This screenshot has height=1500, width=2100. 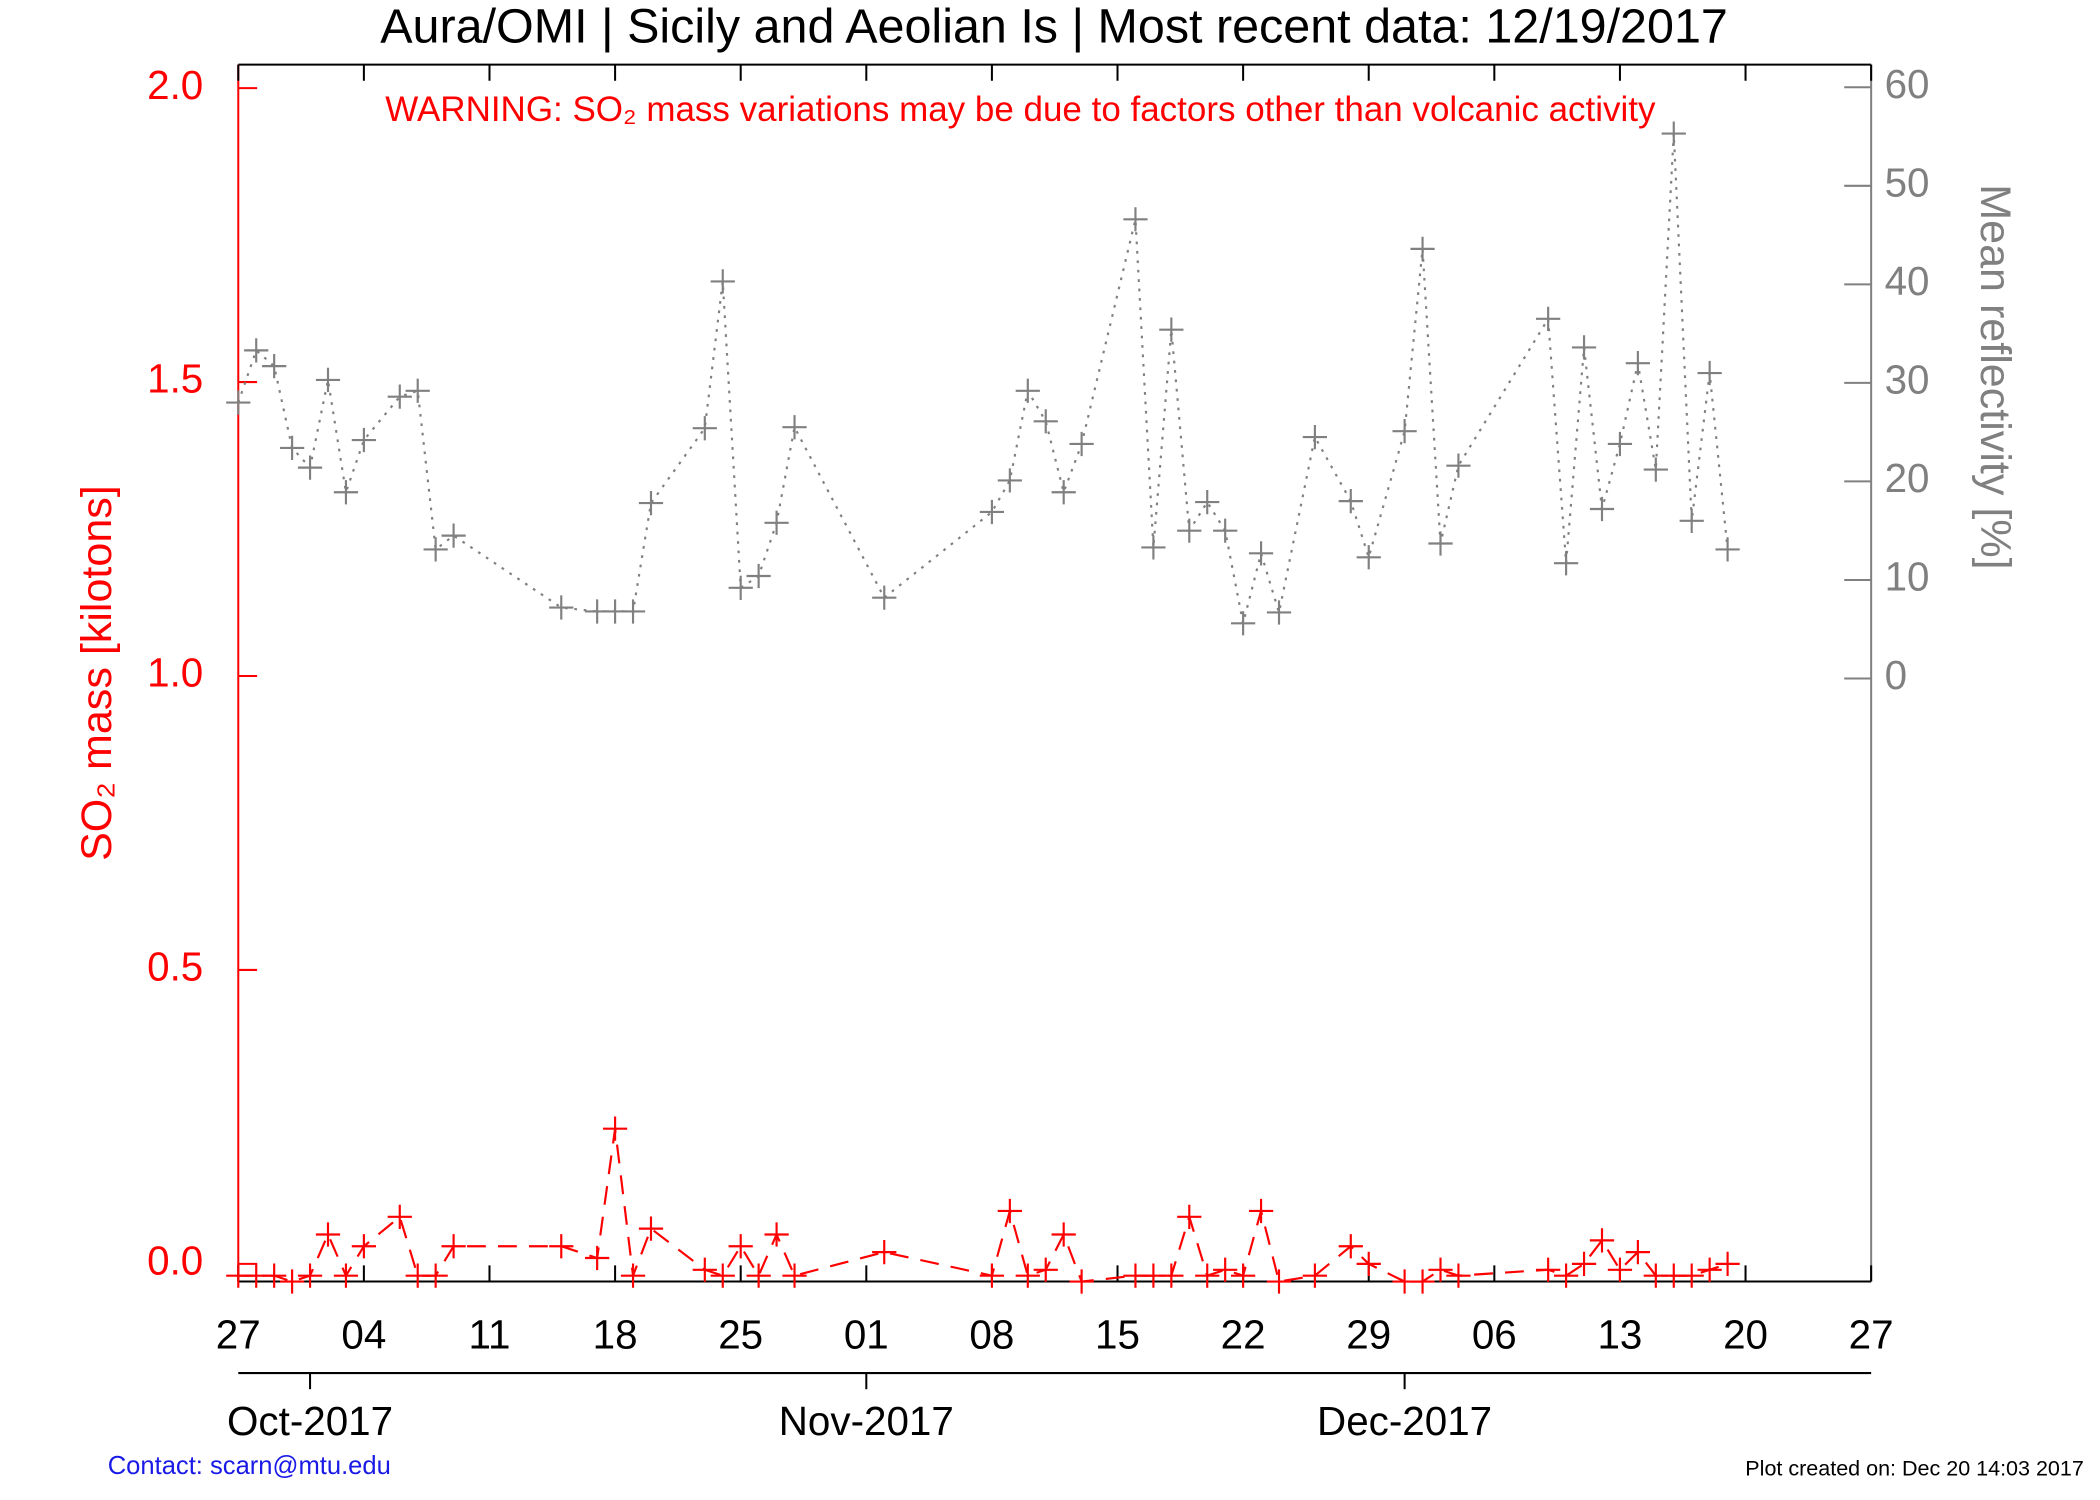 What do you see at coordinates (1404, 1421) in the screenshot?
I see `month-label: Dec-2017` at bounding box center [1404, 1421].